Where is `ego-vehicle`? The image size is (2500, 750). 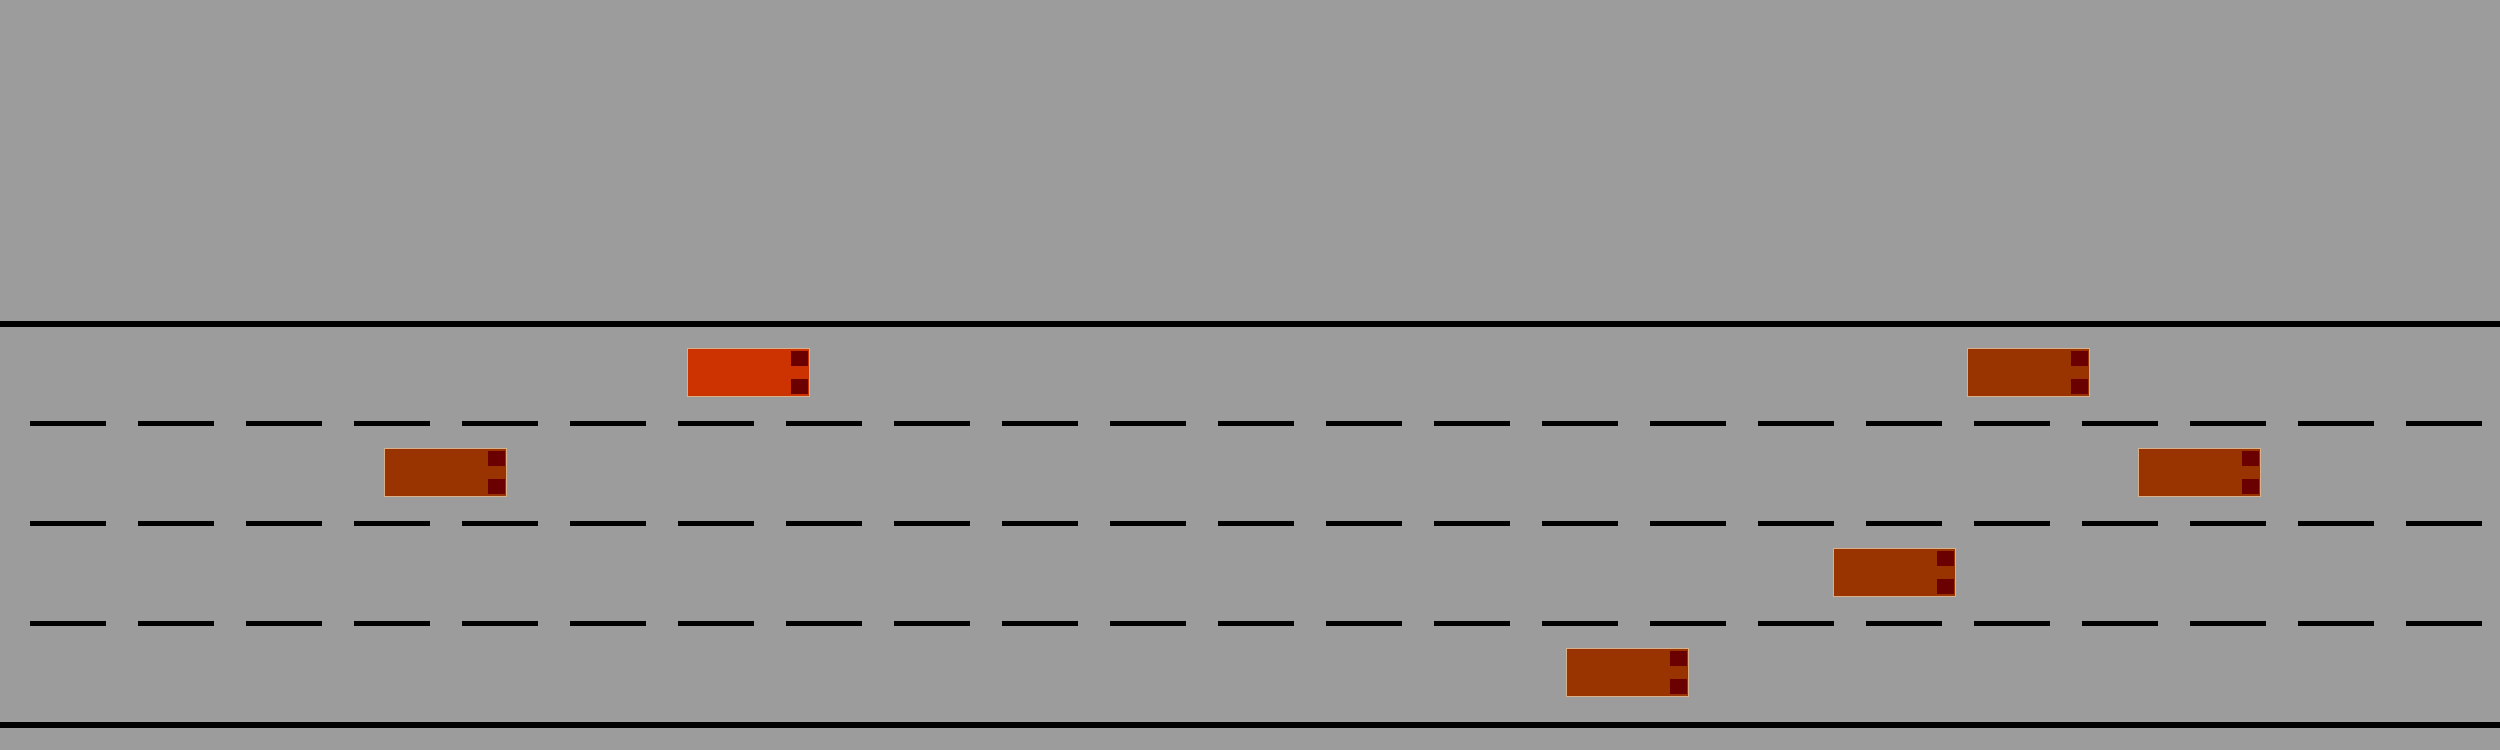 ego-vehicle is located at coordinates (748, 372).